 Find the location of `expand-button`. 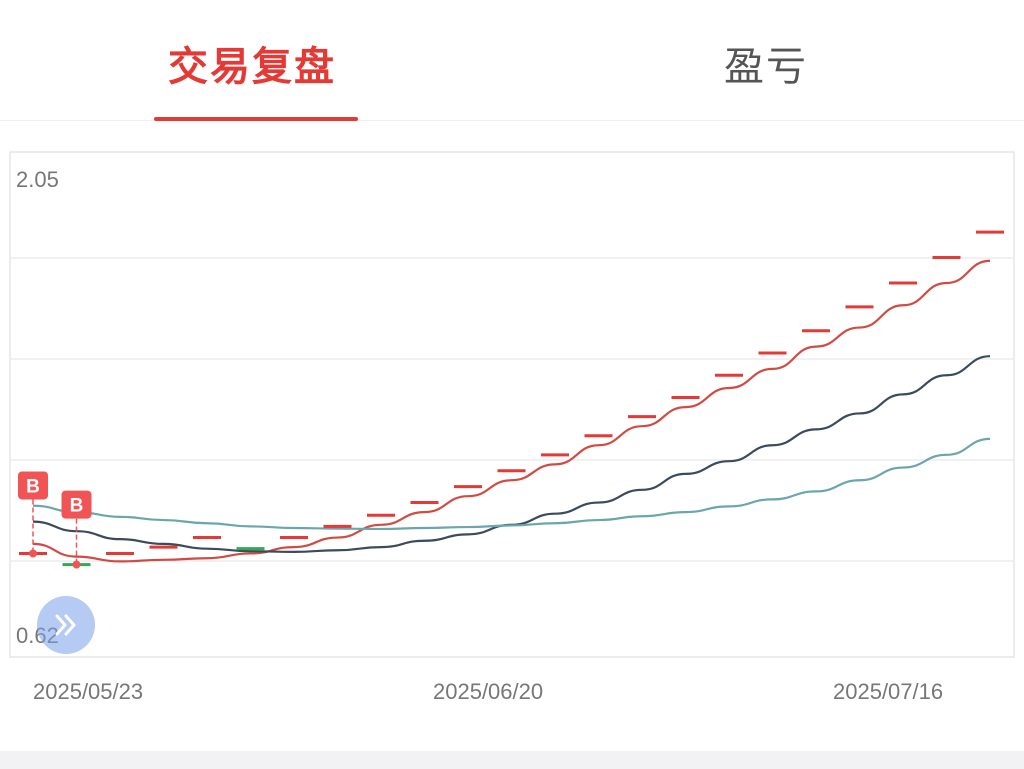

expand-button is located at coordinates (66, 625).